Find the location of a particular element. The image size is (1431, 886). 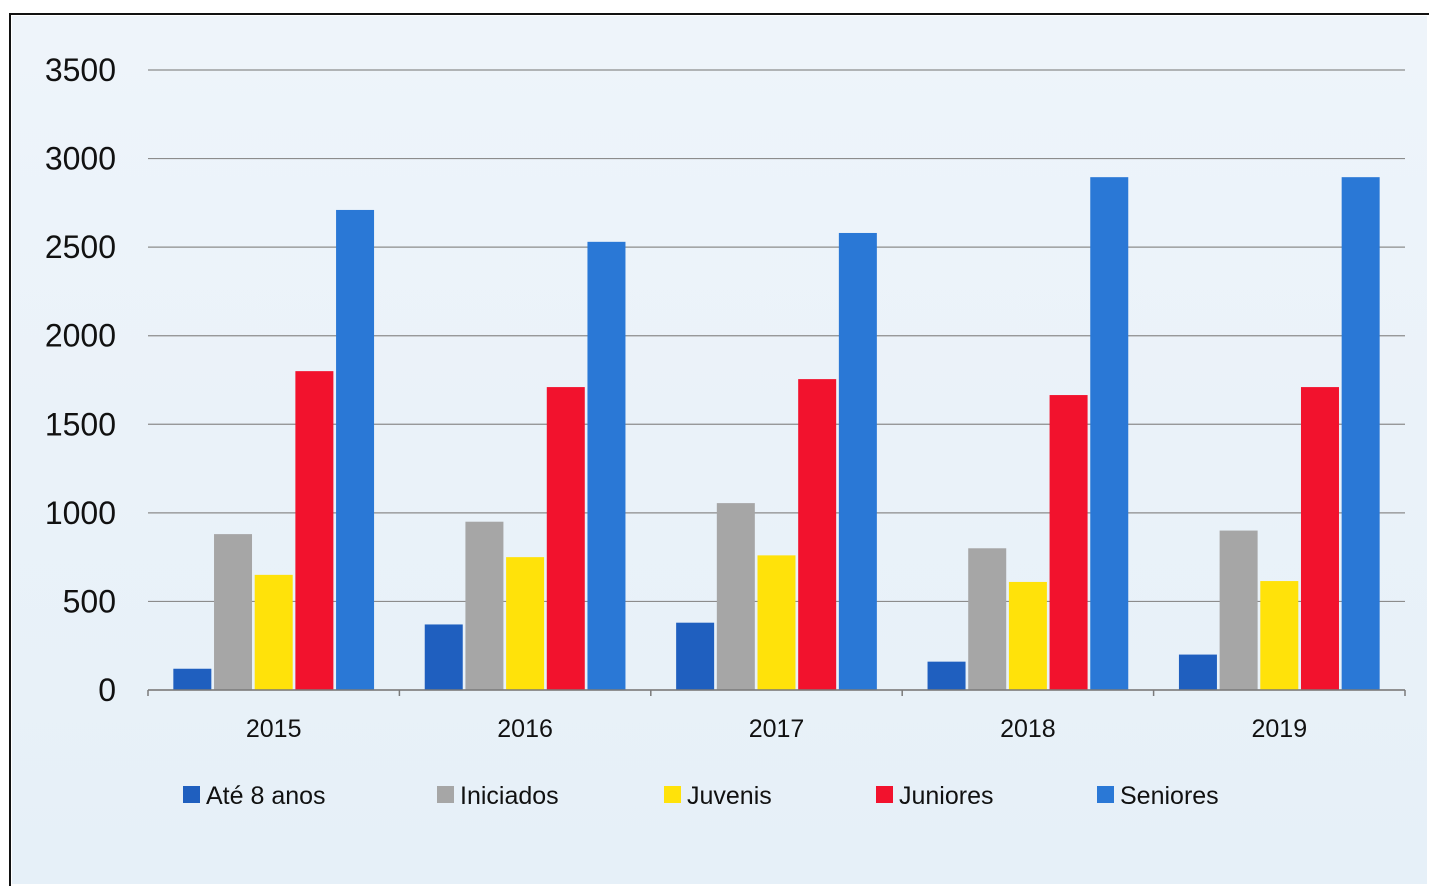

legend-label-1: Iniciados is located at coordinates (509, 796).